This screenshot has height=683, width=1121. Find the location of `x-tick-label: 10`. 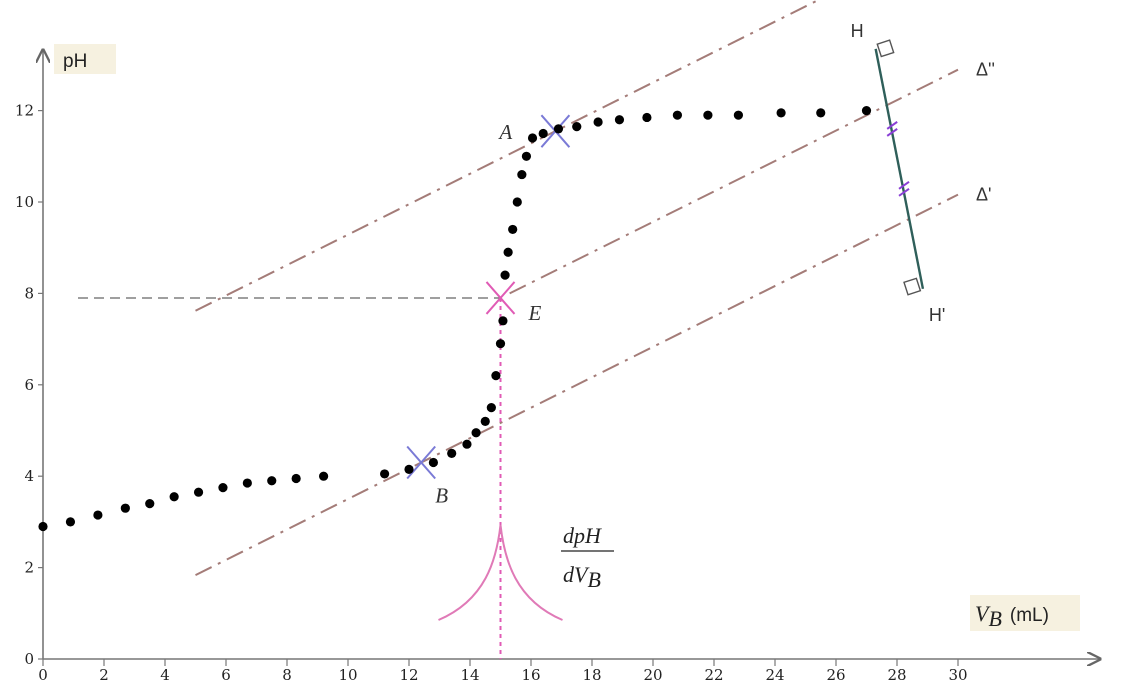

x-tick-label: 10 is located at coordinates (347, 674).